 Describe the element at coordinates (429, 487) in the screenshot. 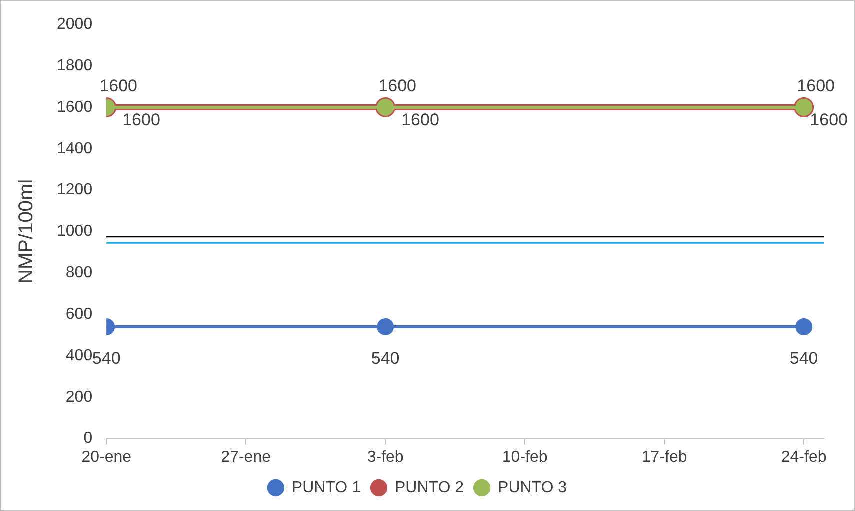

I see `legend-label: PUNTO 2` at that location.